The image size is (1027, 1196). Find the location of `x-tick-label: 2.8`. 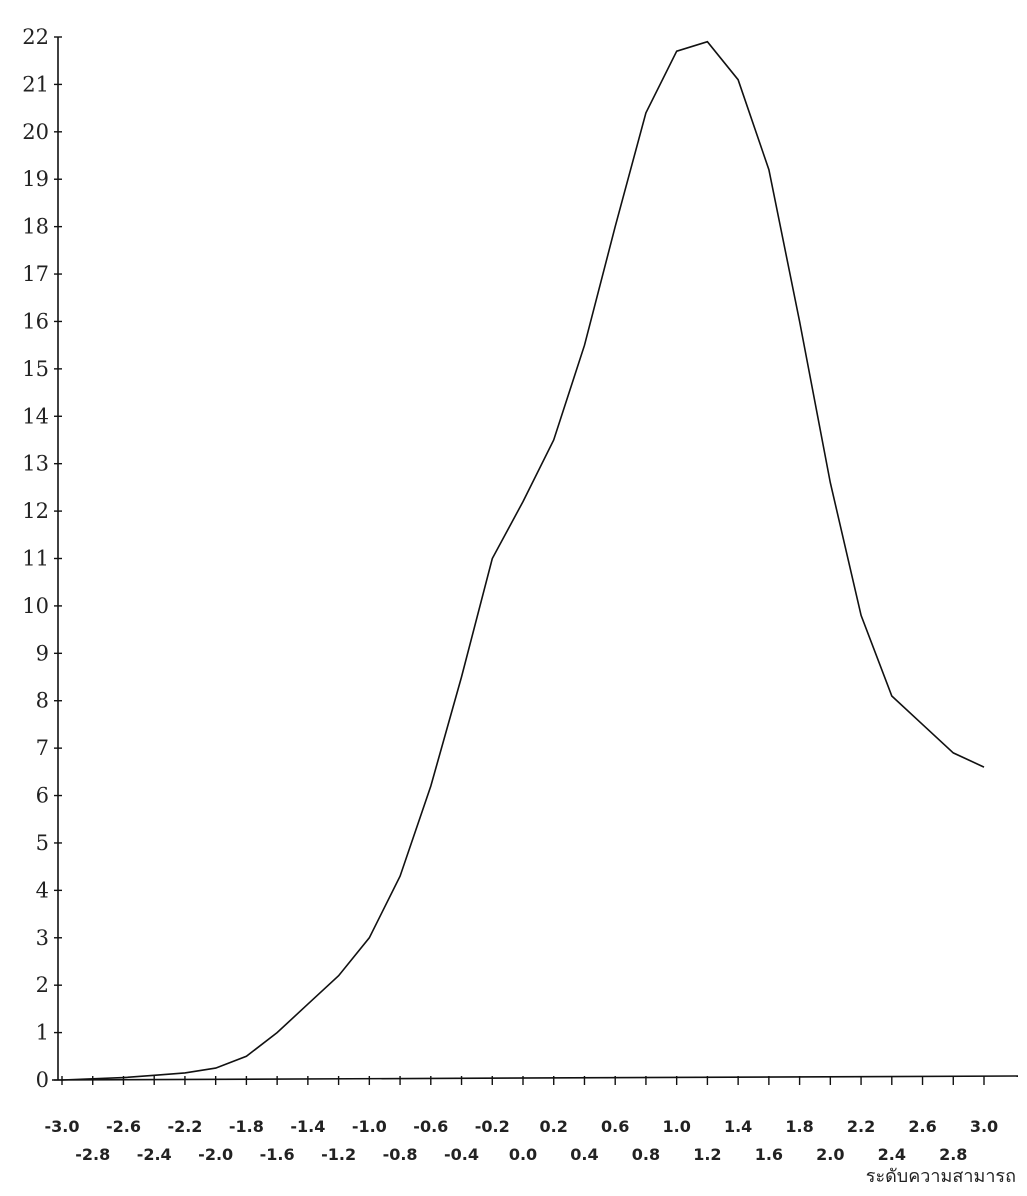

x-tick-label: 2.8 is located at coordinates (953, 1154).